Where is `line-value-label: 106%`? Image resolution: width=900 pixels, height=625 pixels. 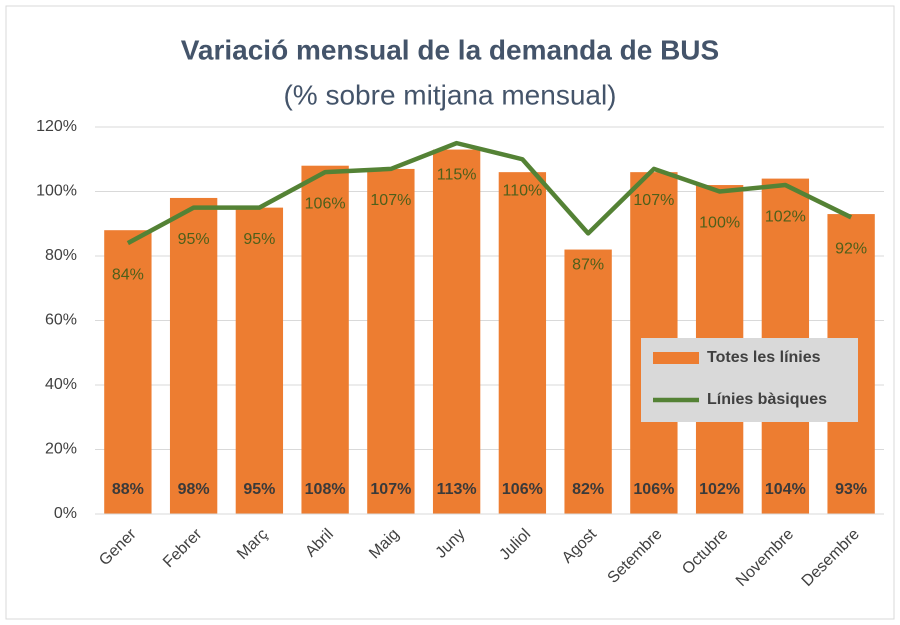
line-value-label: 106% is located at coordinates (325, 203).